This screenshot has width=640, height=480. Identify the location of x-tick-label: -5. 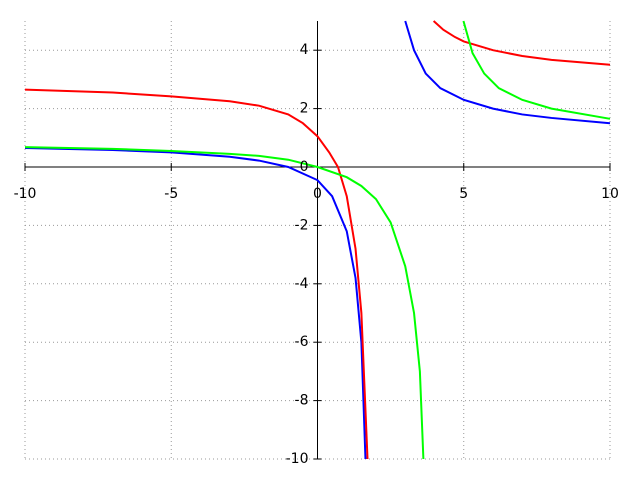
(171, 194).